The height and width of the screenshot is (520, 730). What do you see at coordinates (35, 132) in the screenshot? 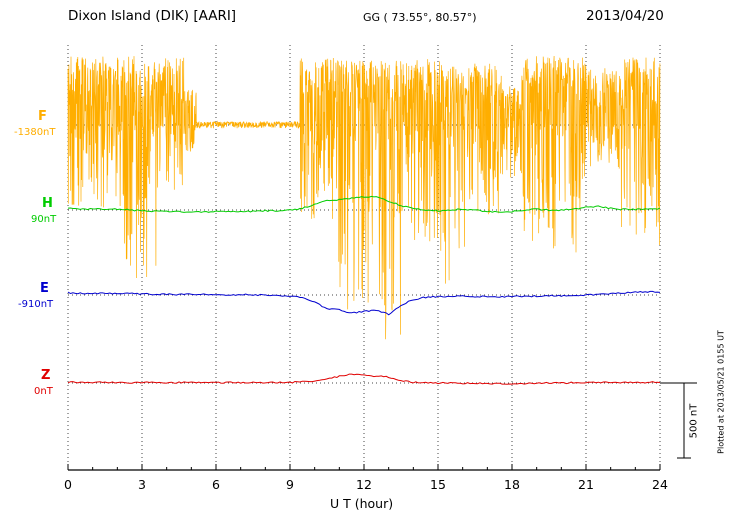
I see `channel-F-baseline-label: -1380nT` at bounding box center [35, 132].